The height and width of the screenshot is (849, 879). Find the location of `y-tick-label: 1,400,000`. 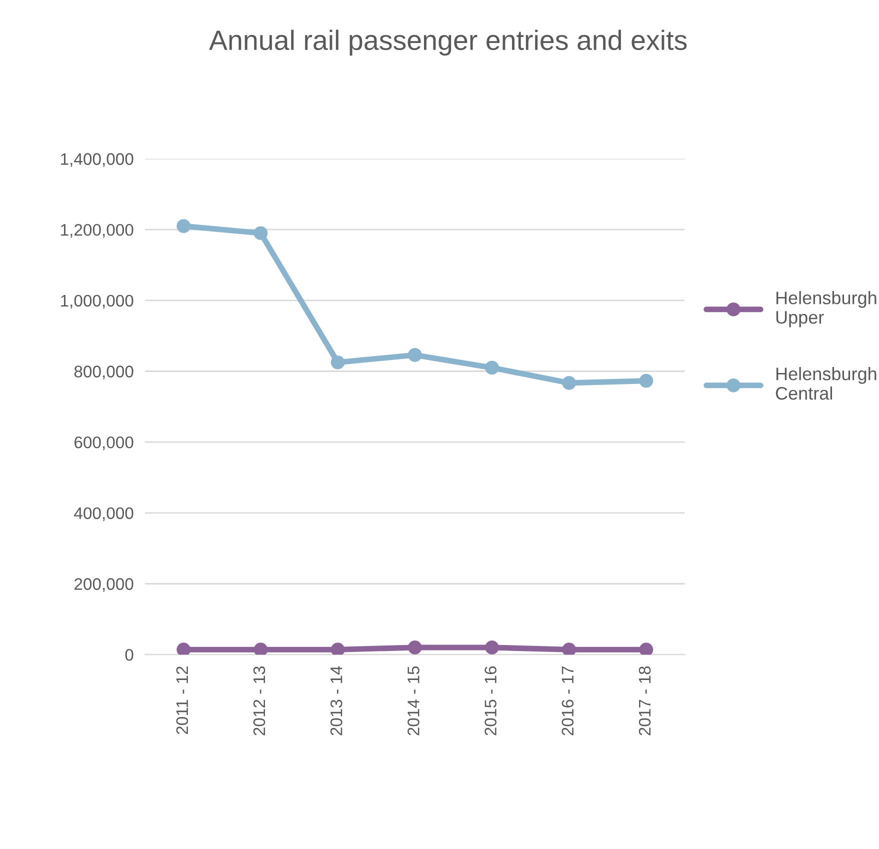

y-tick-label: 1,400,000 is located at coordinates (97, 160).